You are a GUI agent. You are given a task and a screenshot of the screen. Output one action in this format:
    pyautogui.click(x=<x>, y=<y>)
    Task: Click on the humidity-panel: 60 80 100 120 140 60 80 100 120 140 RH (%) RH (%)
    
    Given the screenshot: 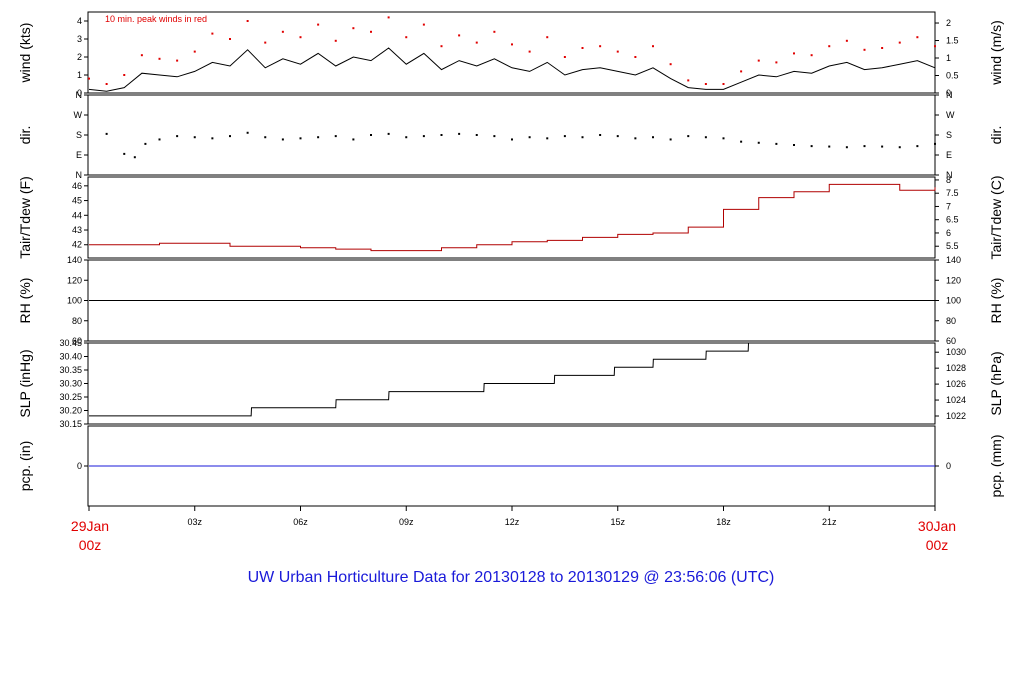 What is the action you would take?
    pyautogui.click(x=510, y=300)
    